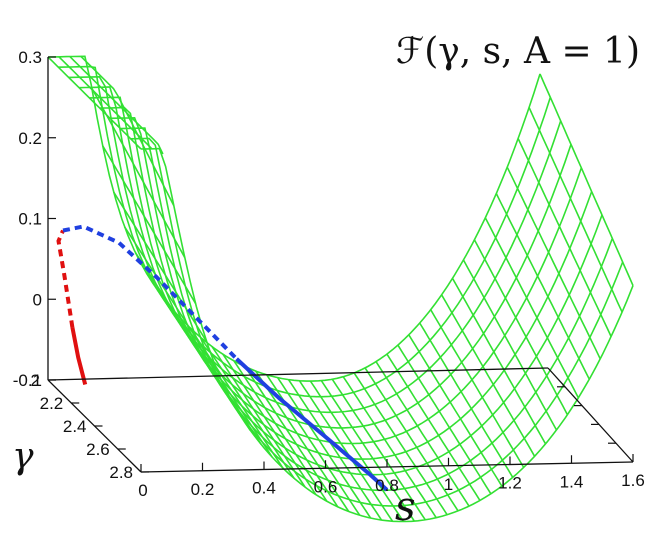 The image size is (664, 547). Describe the element at coordinates (326, 486) in the screenshot. I see `s-tick-label: 0.6` at that location.